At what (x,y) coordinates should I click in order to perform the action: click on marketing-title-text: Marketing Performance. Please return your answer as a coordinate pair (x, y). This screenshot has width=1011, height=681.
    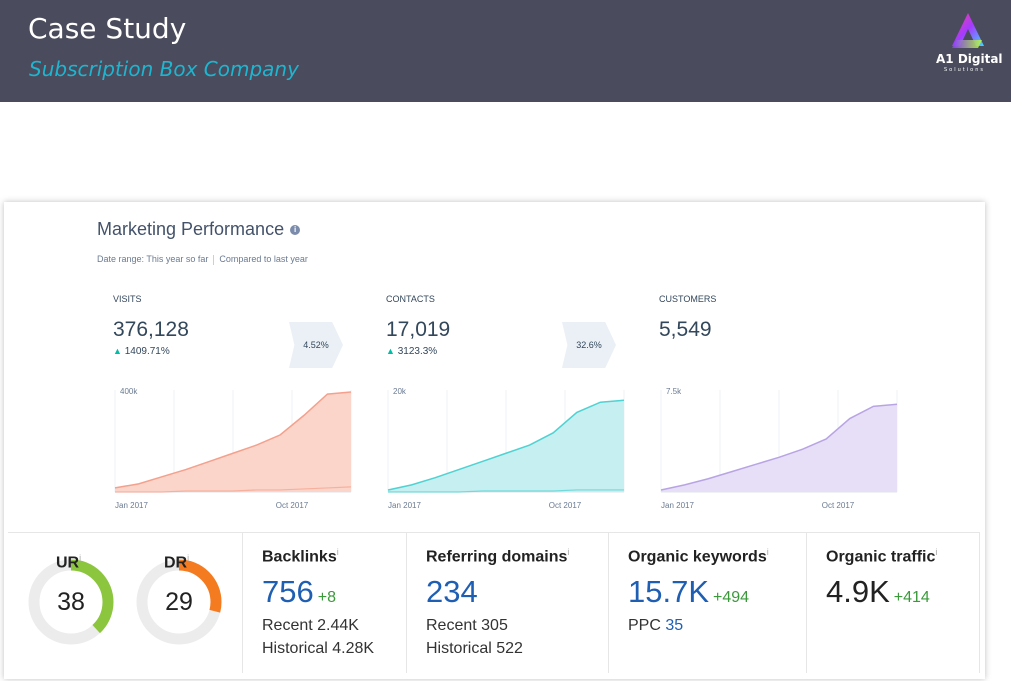
    Looking at the image, I should click on (191, 229).